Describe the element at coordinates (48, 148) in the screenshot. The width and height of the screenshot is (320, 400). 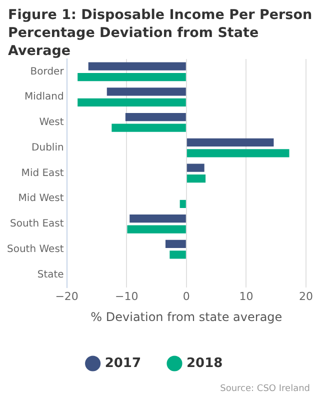
I see `y-tick-label: Dublin` at that location.